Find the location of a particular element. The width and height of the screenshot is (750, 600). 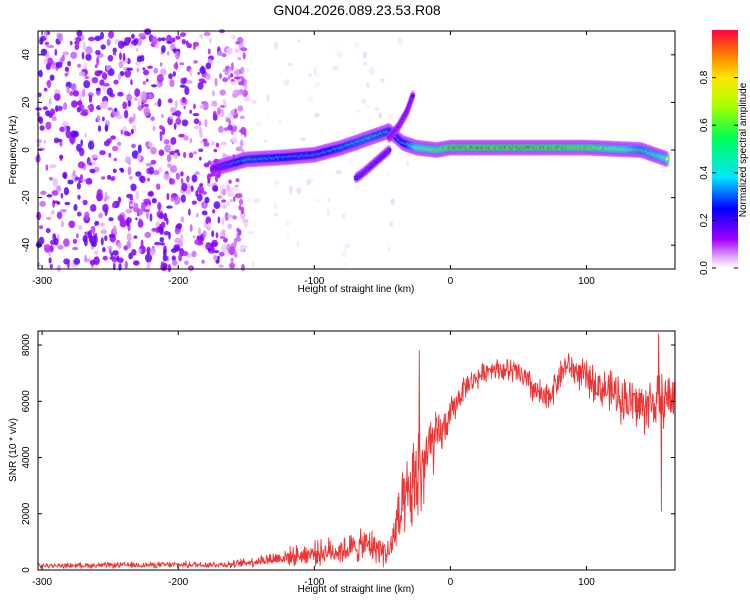

colorbar-gradient is located at coordinates (725, 149).